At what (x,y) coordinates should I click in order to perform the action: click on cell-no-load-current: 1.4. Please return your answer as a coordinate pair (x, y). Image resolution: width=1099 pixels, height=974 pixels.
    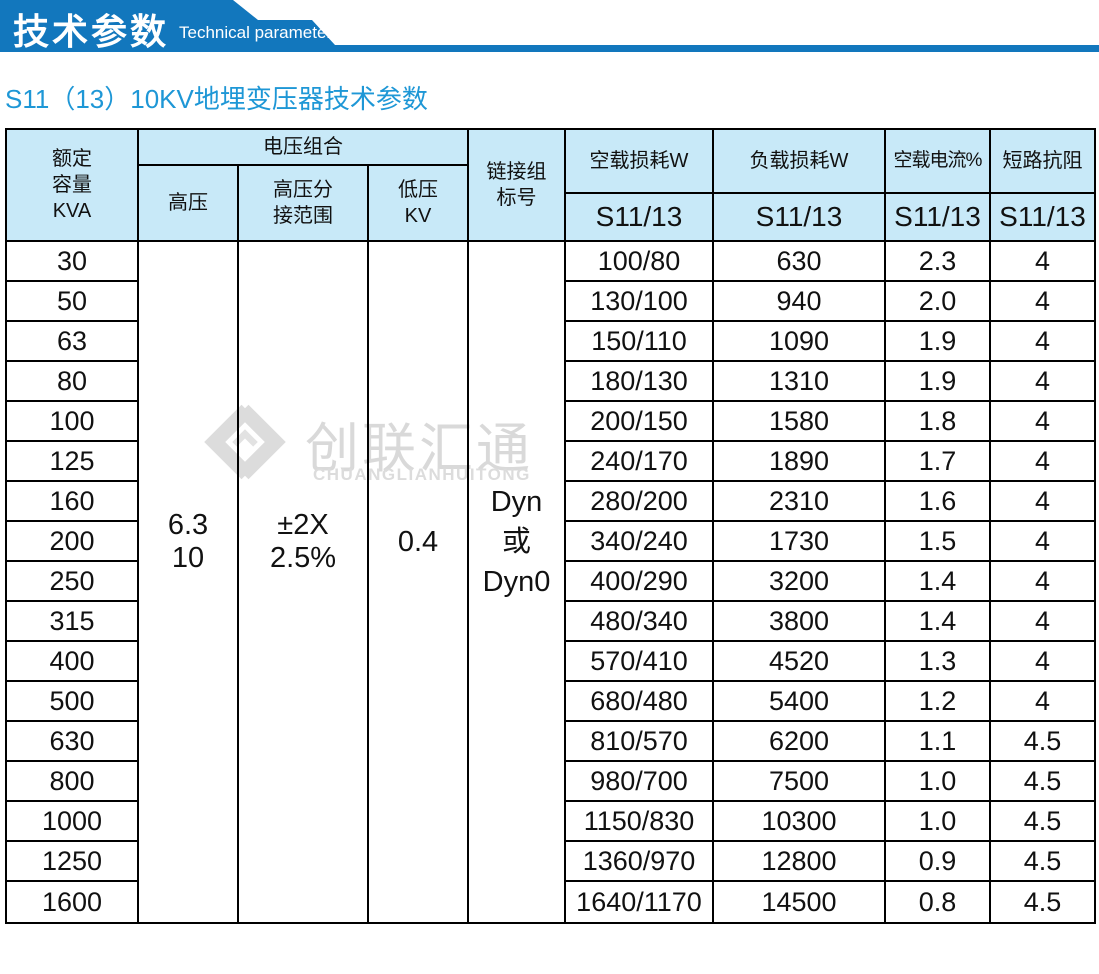
    Looking at the image, I should click on (938, 582).